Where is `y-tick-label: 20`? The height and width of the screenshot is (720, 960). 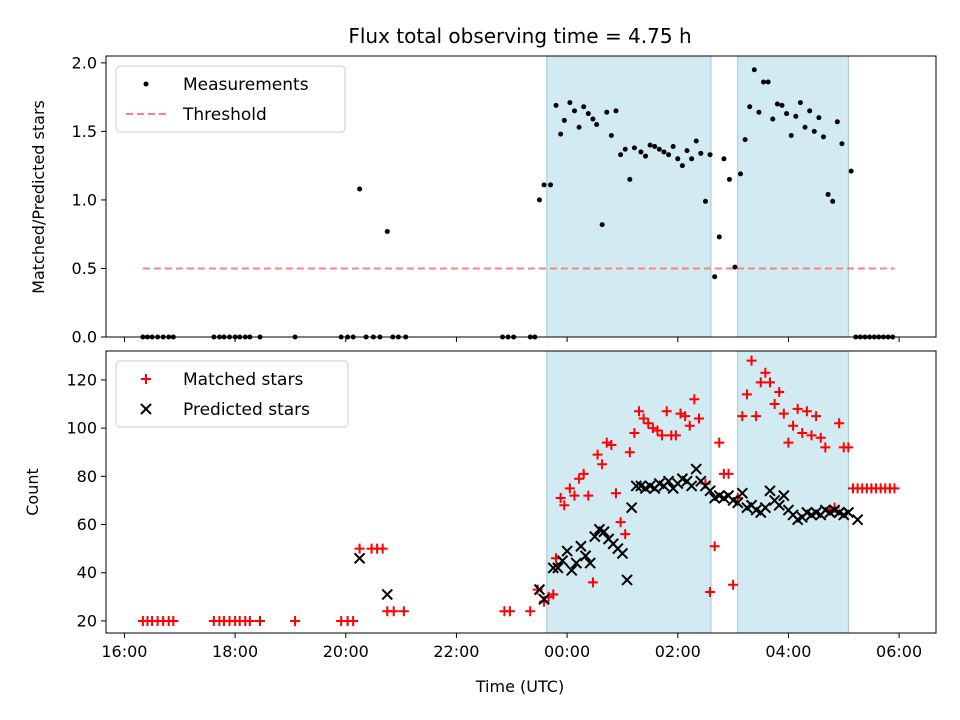
y-tick-label: 20 is located at coordinates (87, 620).